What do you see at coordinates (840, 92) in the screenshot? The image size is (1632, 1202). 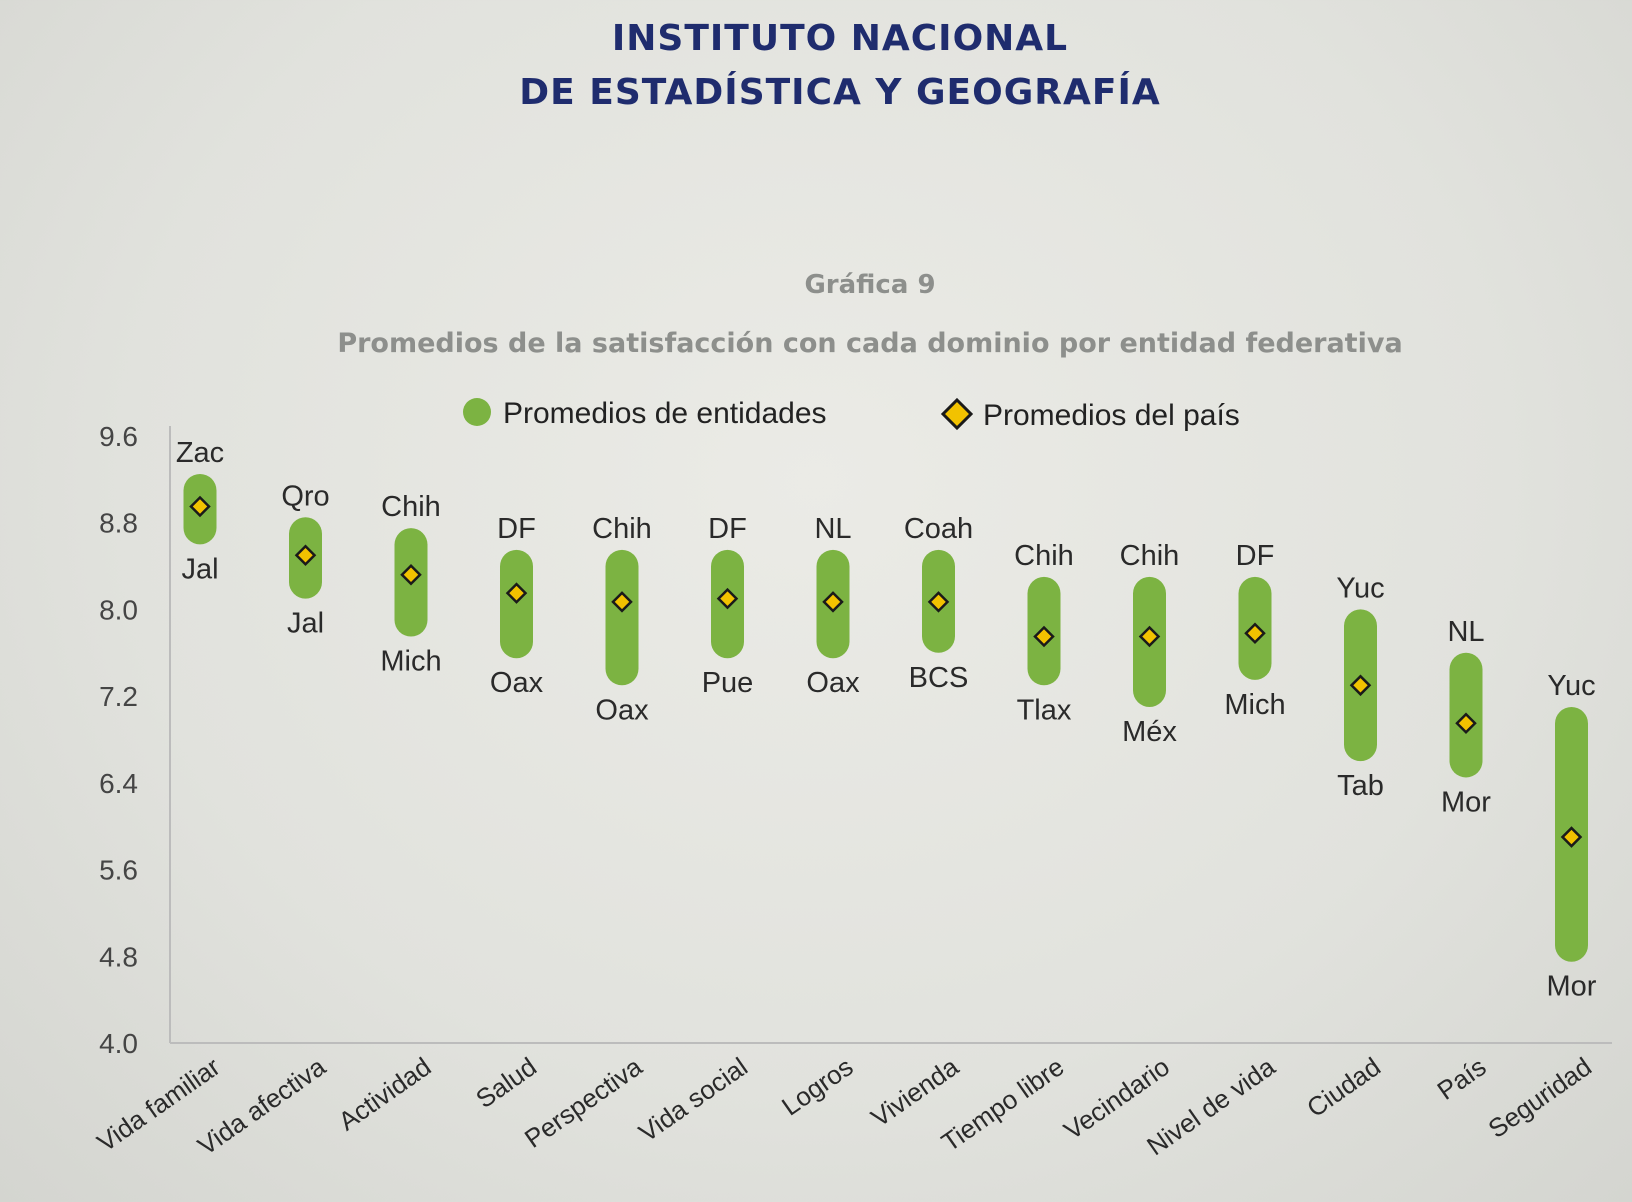 I see `org-title-line2: DE ESTADÍSTICA Y GEOGRAFÍA` at bounding box center [840, 92].